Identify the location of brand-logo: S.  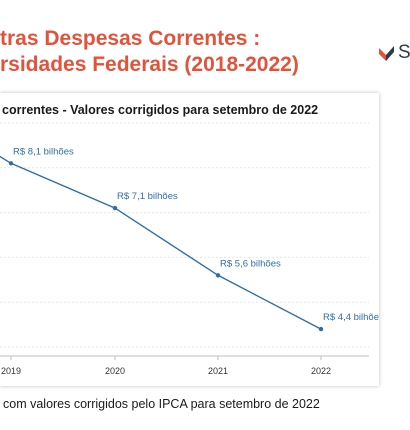
(394, 53).